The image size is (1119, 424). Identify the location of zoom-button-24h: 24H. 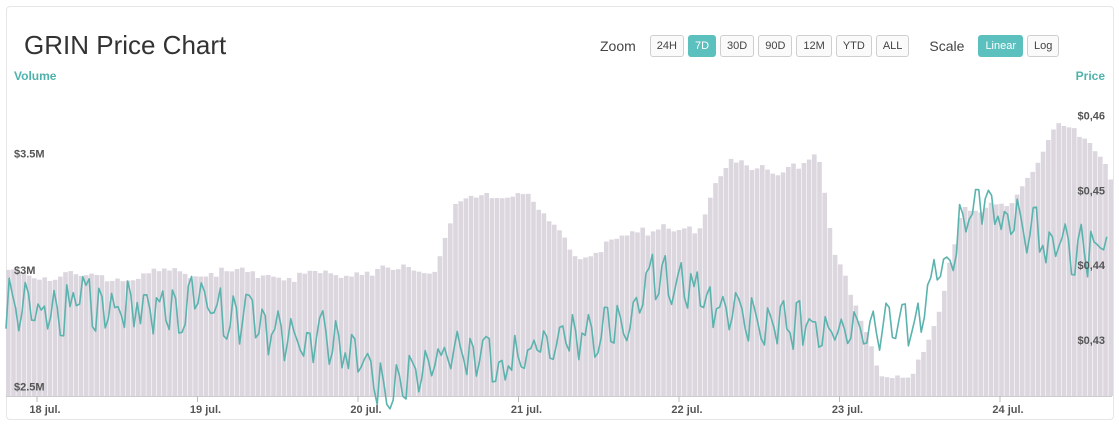
(666, 46).